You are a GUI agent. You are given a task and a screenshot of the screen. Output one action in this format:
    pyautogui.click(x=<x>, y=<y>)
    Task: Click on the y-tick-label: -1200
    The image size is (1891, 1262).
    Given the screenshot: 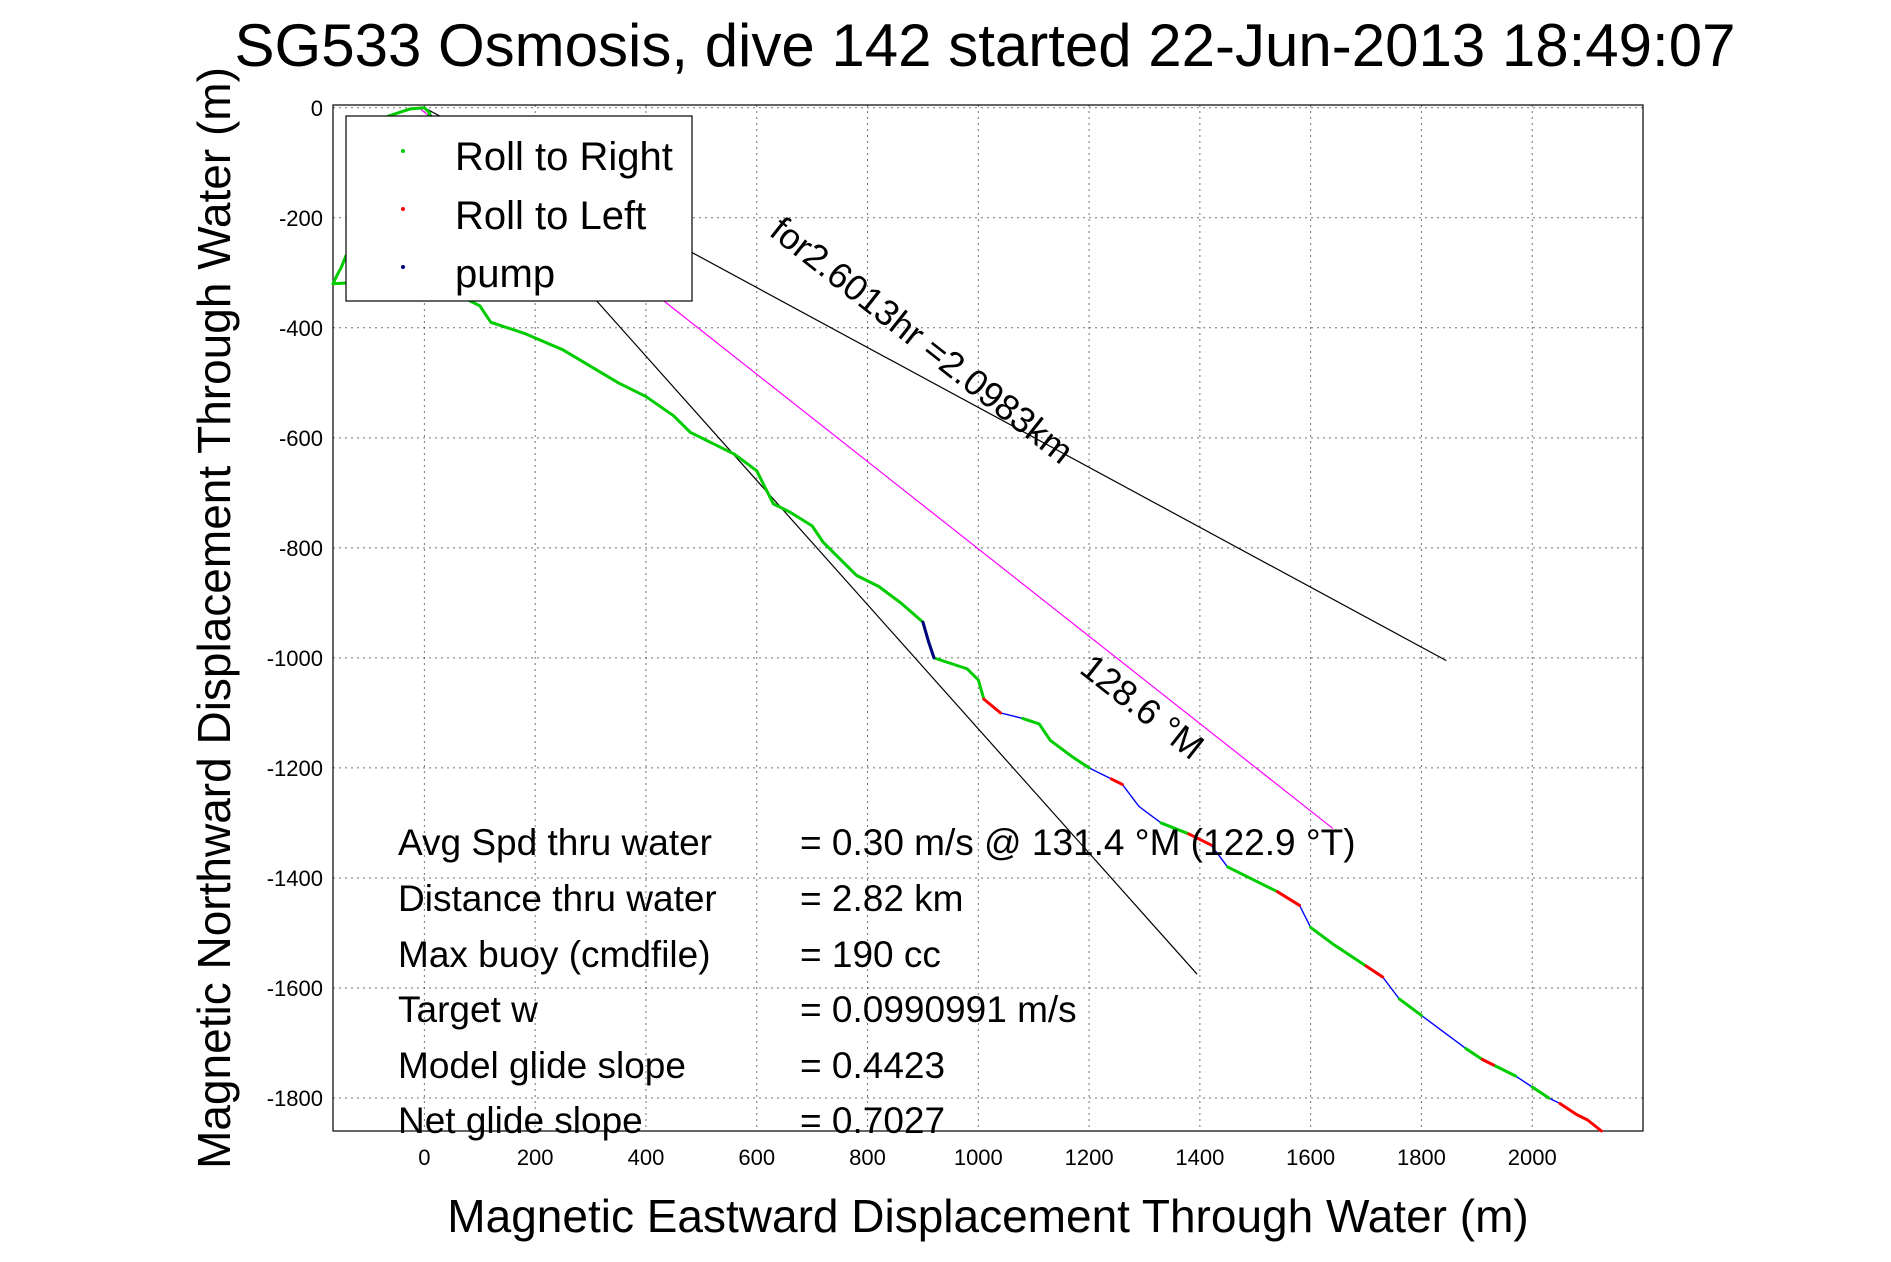 What is the action you would take?
    pyautogui.click(x=295, y=768)
    